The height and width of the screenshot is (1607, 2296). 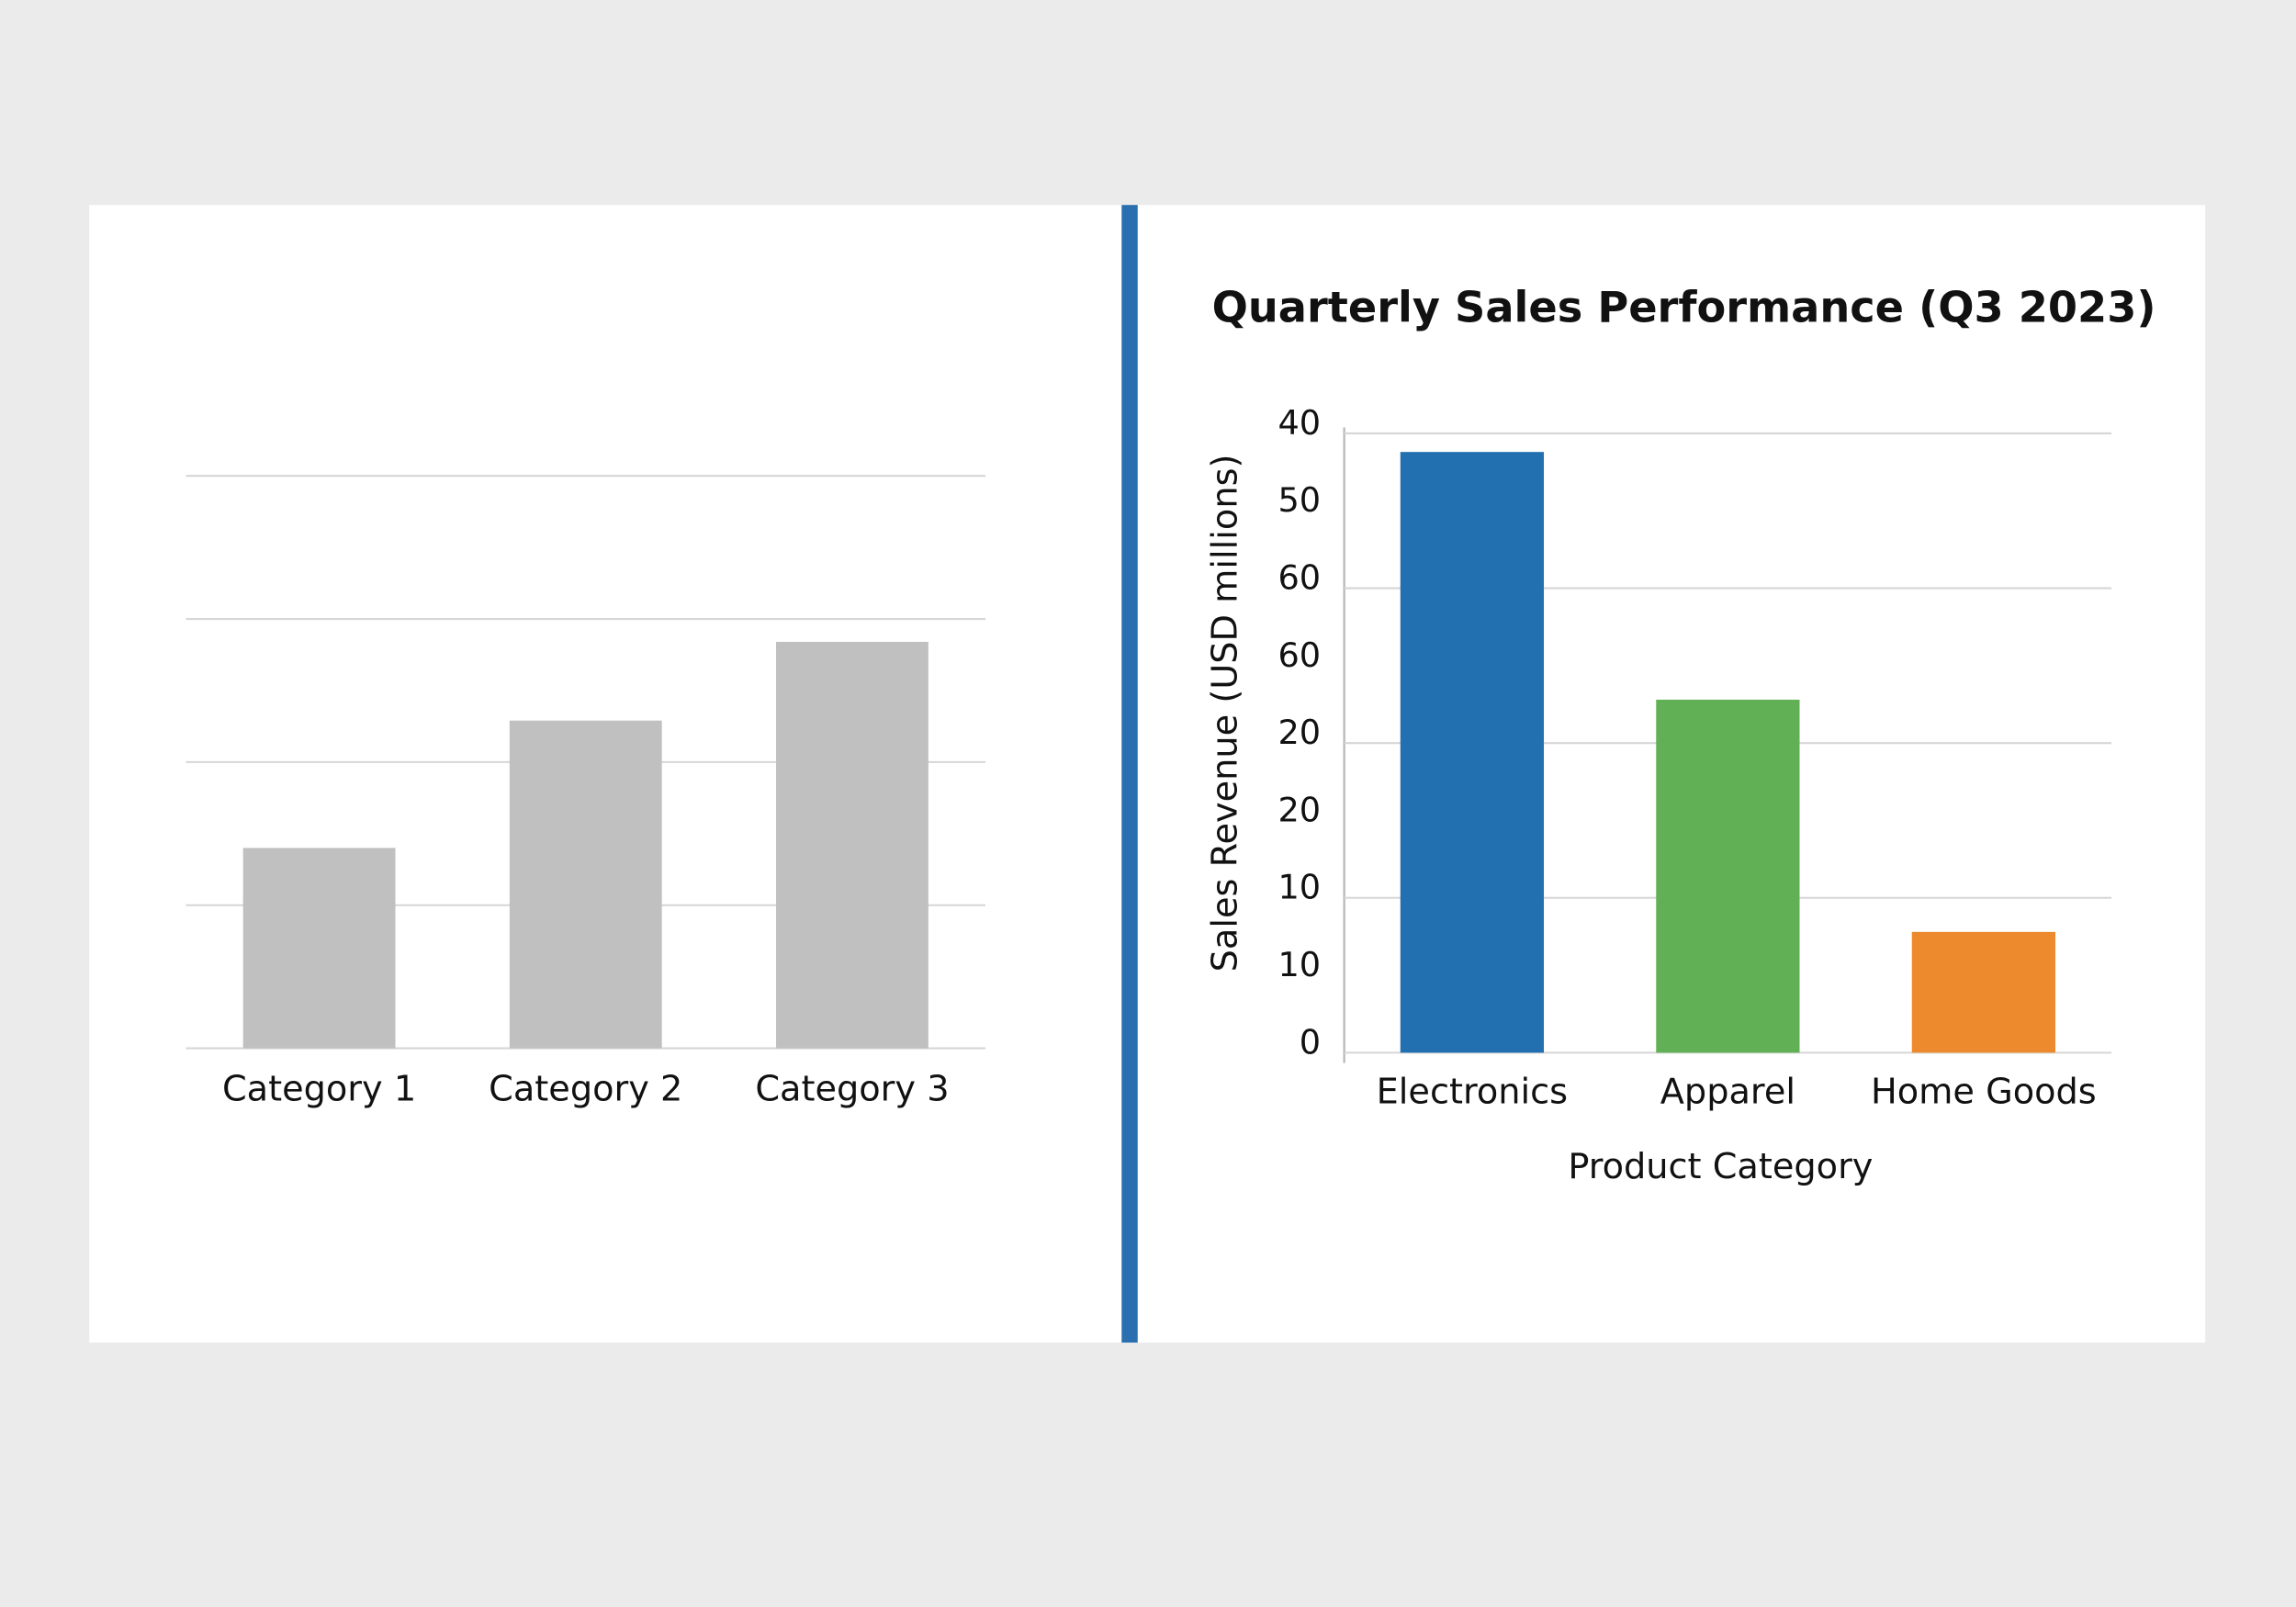 I want to click on x-tick-label: Category 2, so click(x=585, y=1088).